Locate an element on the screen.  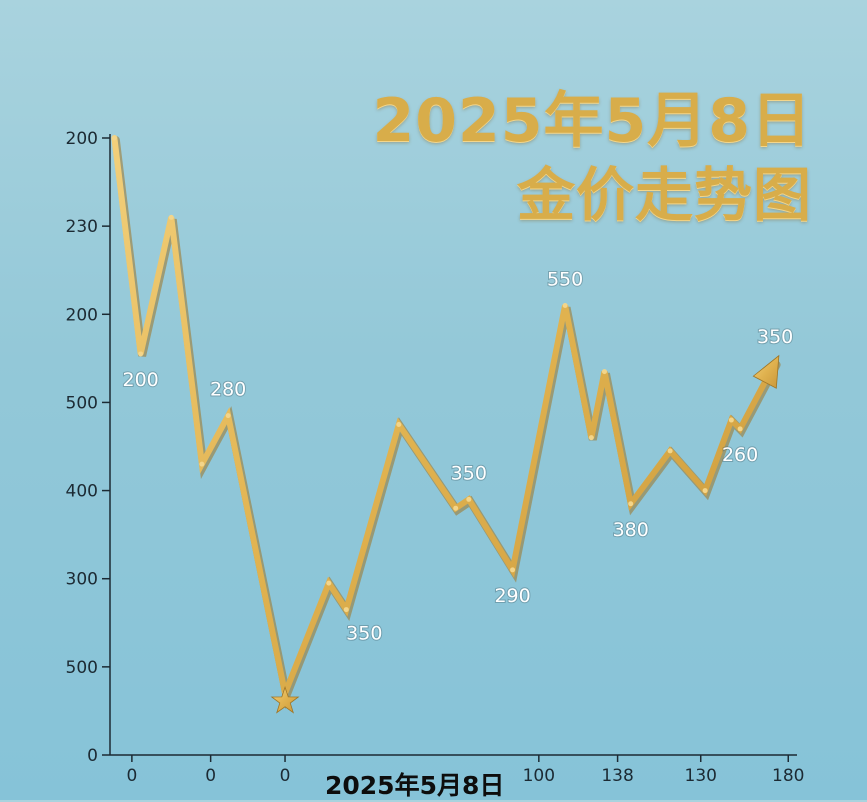
x-tick-label: 138 is located at coordinates (617, 776).